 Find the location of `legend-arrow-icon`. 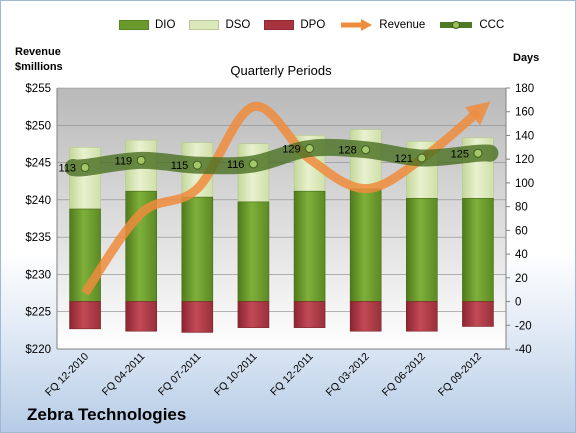

legend-arrow-icon is located at coordinates (357, 25).